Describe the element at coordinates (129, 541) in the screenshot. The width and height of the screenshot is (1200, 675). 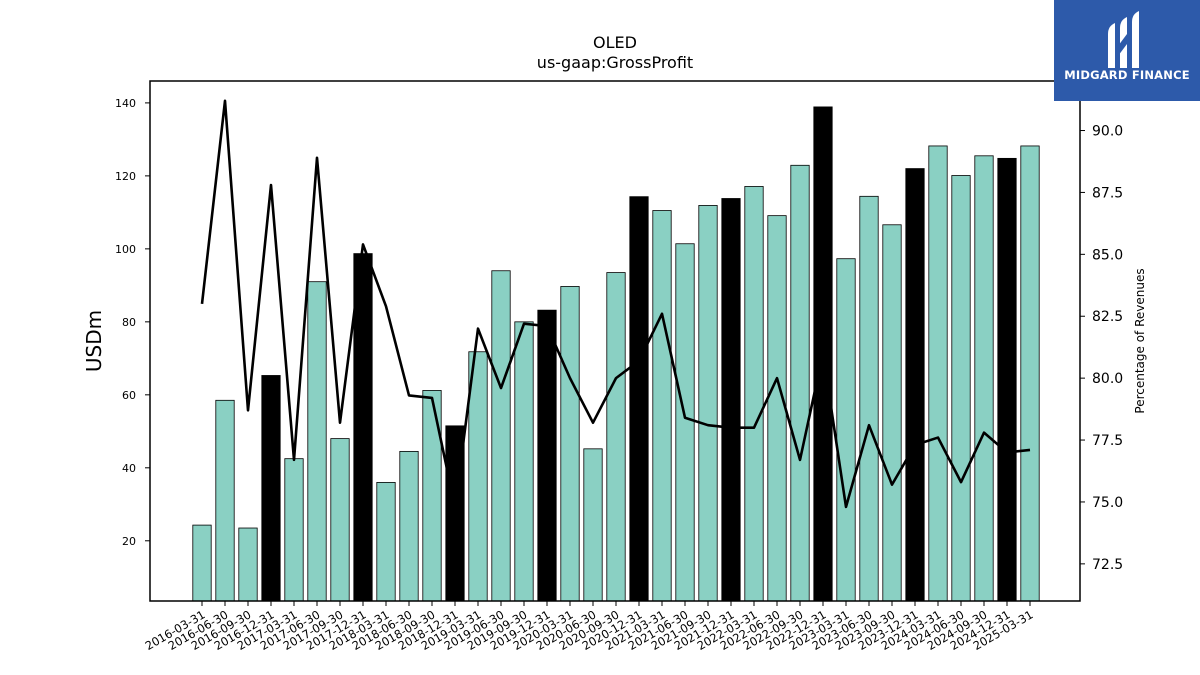
I see `y-tick-label: 20` at that location.